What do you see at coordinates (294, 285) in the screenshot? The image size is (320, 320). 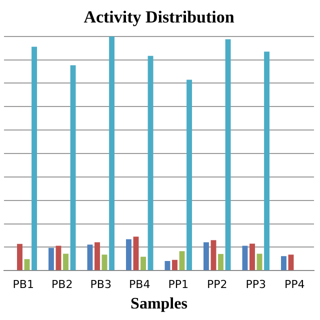 I see `x-tick-label: PP4` at bounding box center [294, 285].